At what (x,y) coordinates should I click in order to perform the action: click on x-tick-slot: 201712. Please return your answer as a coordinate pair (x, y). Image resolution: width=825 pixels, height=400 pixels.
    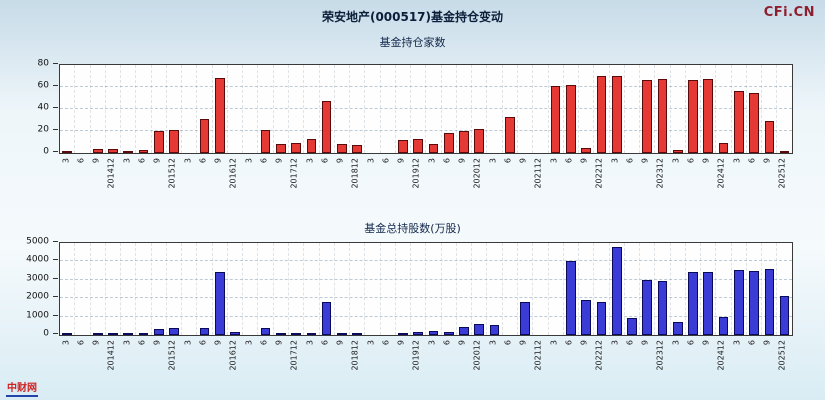
    Looking at the image, I should click on (295, 179).